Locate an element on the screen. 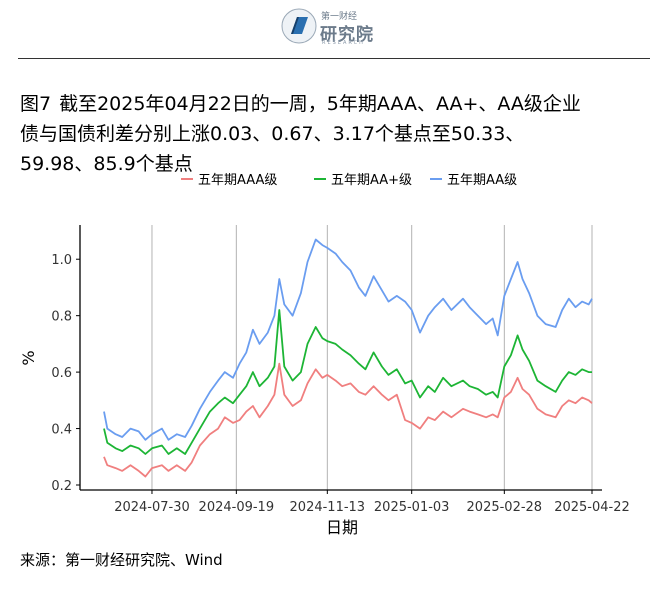  x-tick-label-3: 2025-01-03 is located at coordinates (412, 507).